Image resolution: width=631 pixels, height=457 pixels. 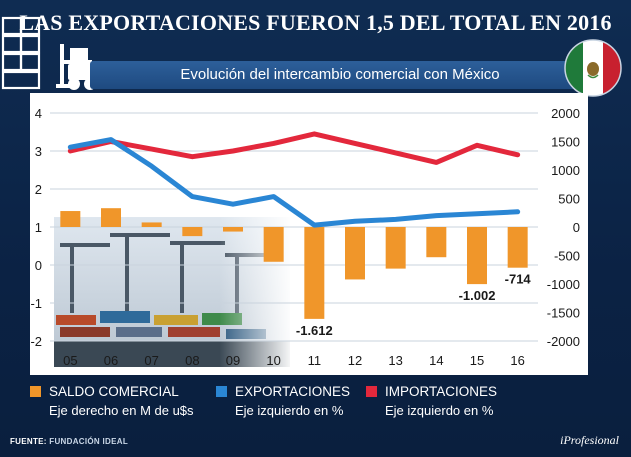 What do you see at coordinates (36, 303) in the screenshot?
I see `left-axis-tick-label: -1` at bounding box center [36, 303].